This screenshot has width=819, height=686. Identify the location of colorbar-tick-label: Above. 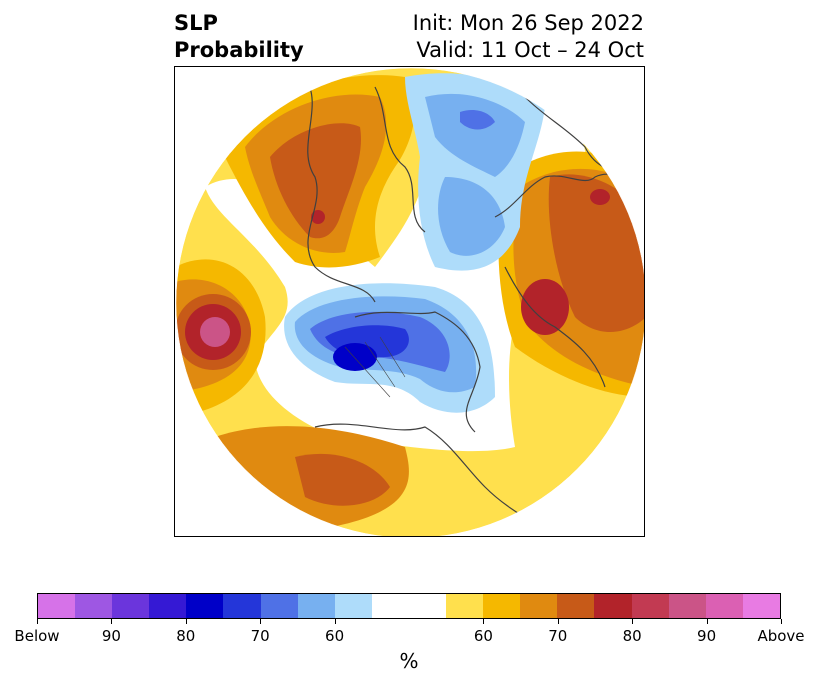
(781, 636).